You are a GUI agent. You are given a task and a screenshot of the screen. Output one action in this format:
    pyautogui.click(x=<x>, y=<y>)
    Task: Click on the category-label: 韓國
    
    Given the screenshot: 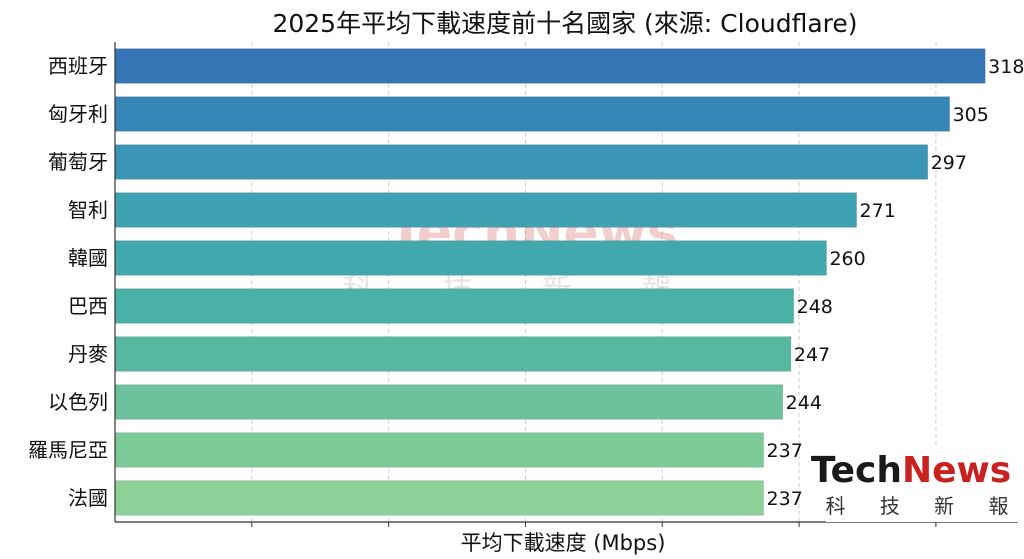 What is the action you would take?
    pyautogui.click(x=88, y=258)
    